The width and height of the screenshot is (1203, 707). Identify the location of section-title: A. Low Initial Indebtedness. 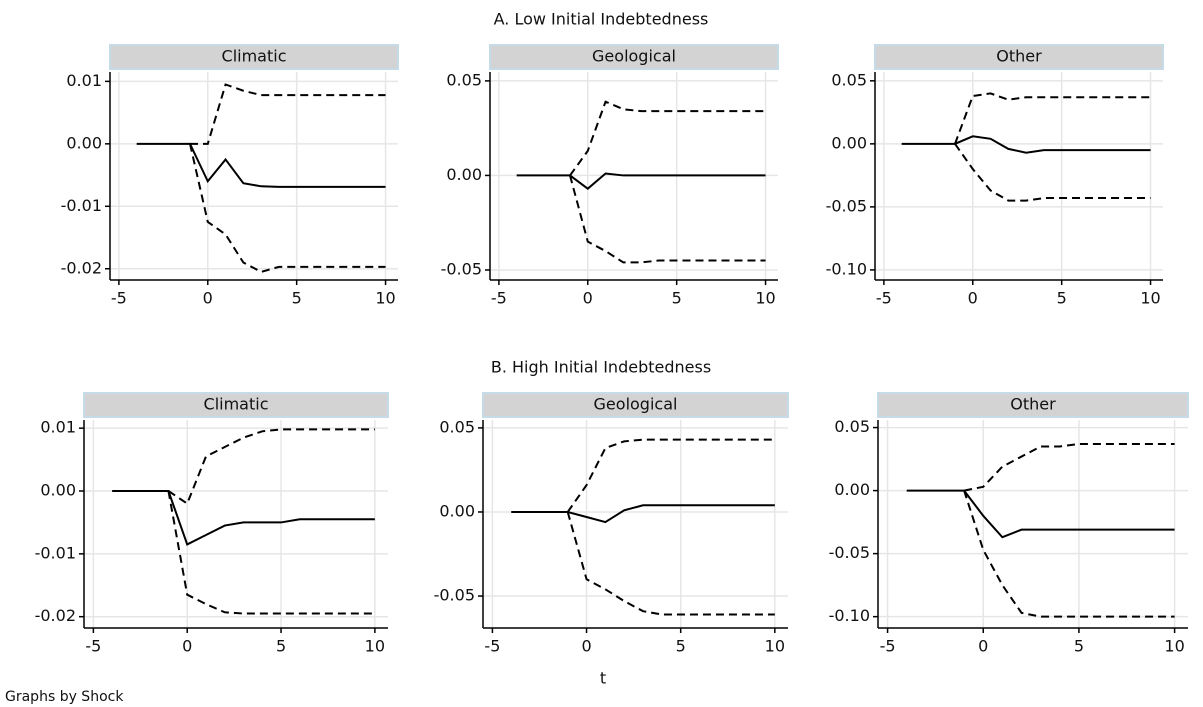
(601, 19).